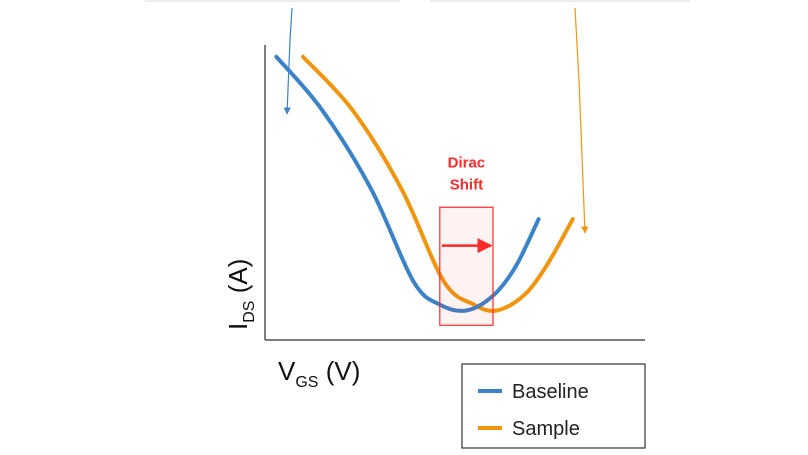 The image size is (808, 455). I want to click on legend-label-sample: Sample, so click(546, 429).